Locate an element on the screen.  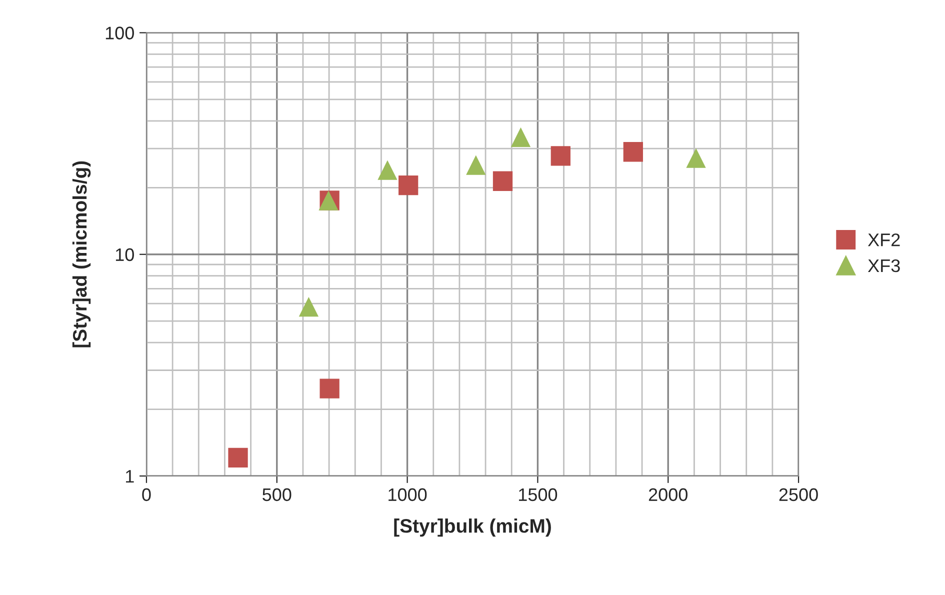
x-tick-label: 2500 is located at coordinates (798, 495).